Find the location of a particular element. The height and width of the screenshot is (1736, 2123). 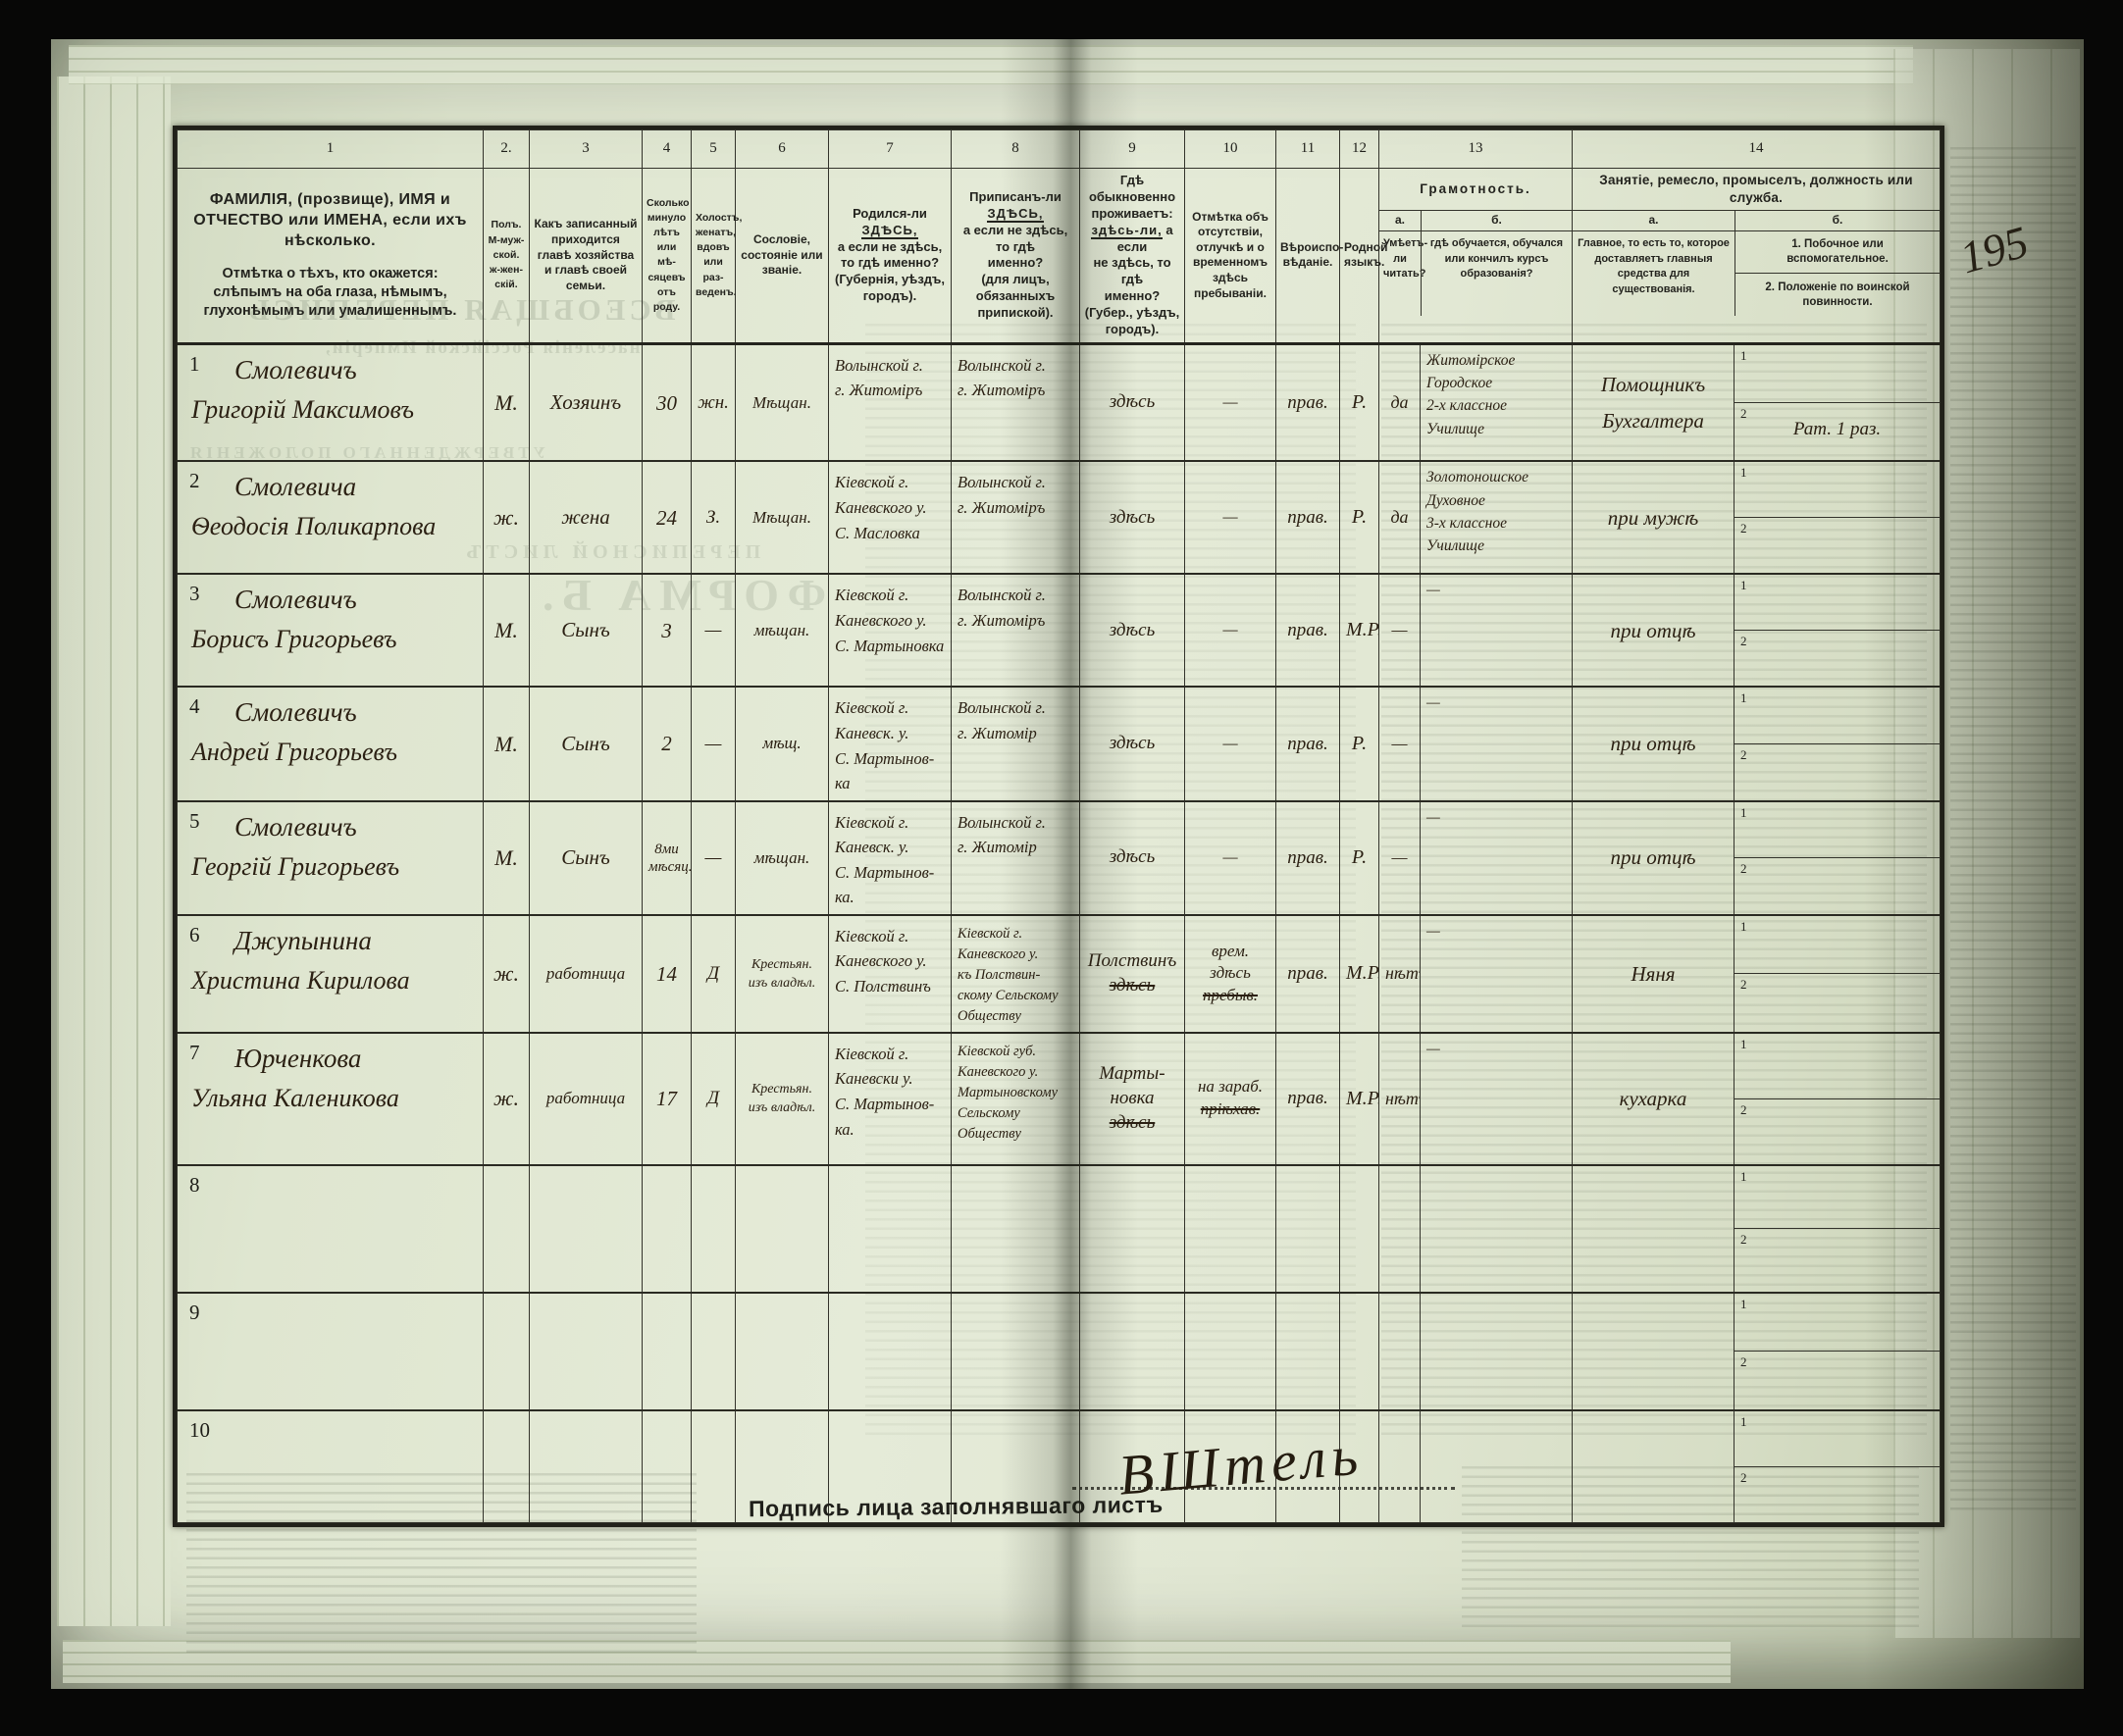

cell-literate: — is located at coordinates (1400, 858).